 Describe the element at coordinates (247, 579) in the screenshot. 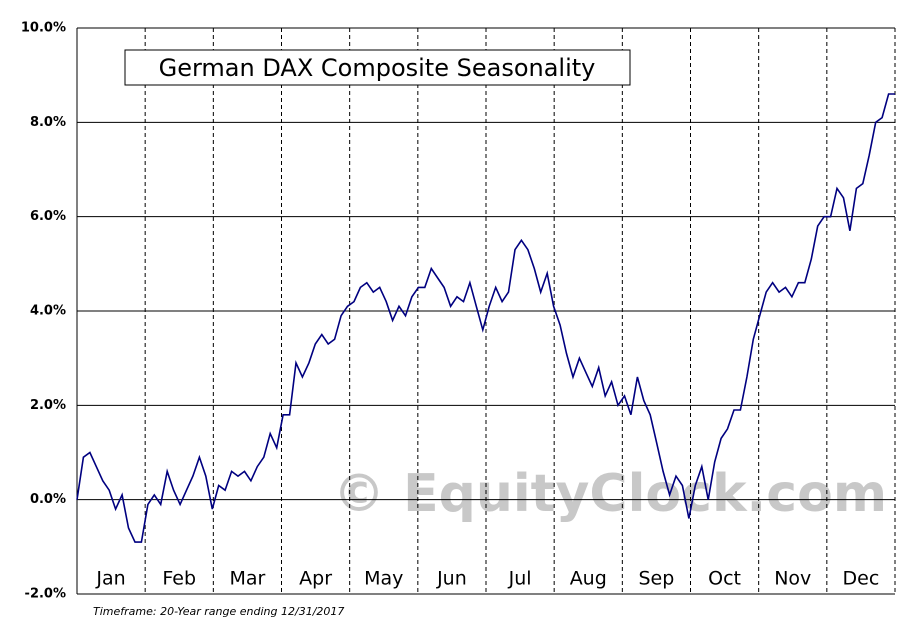

I see `x-tick-label: Mar` at that location.